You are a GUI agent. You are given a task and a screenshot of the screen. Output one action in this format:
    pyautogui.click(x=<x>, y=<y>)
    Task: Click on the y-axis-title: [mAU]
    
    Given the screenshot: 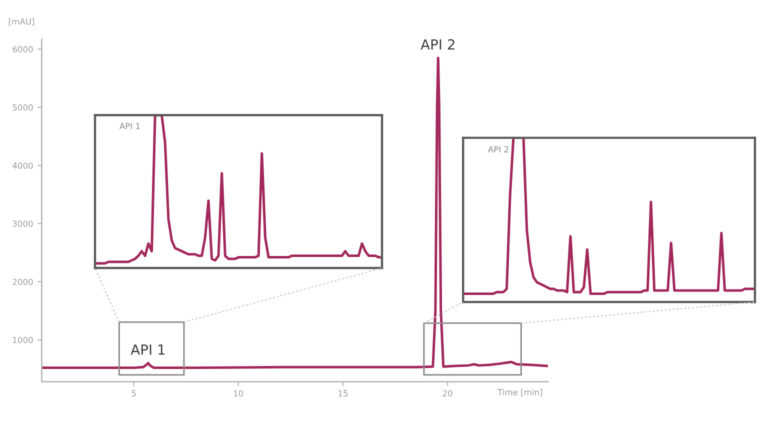 What is the action you would take?
    pyautogui.click(x=21, y=22)
    